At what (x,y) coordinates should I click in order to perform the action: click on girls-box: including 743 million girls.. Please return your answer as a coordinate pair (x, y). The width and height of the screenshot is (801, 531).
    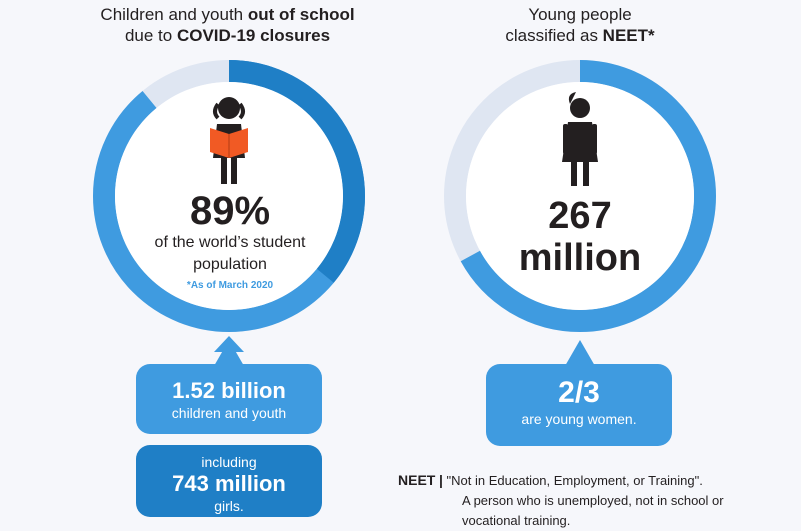
    Looking at the image, I should click on (229, 481).